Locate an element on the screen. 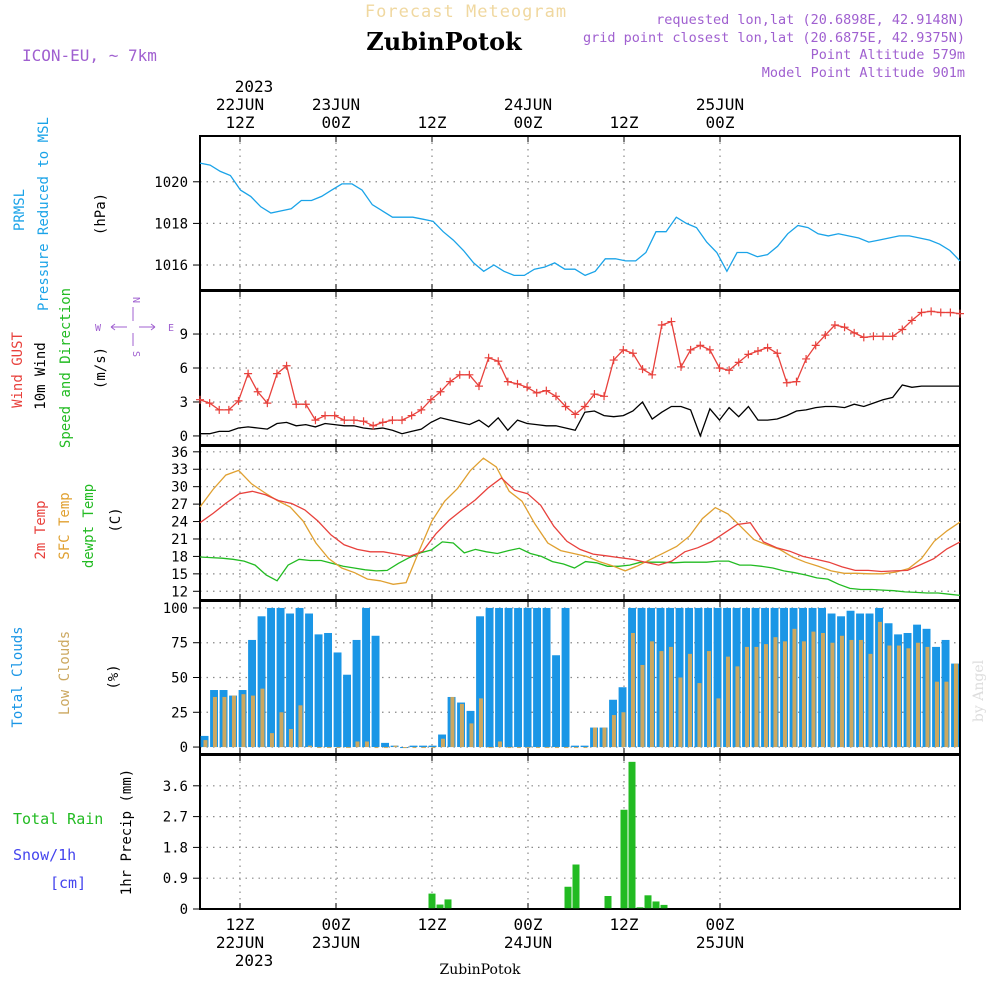 This screenshot has height=1000, width=1000. ytick-label: 18 is located at coordinates (179, 557).